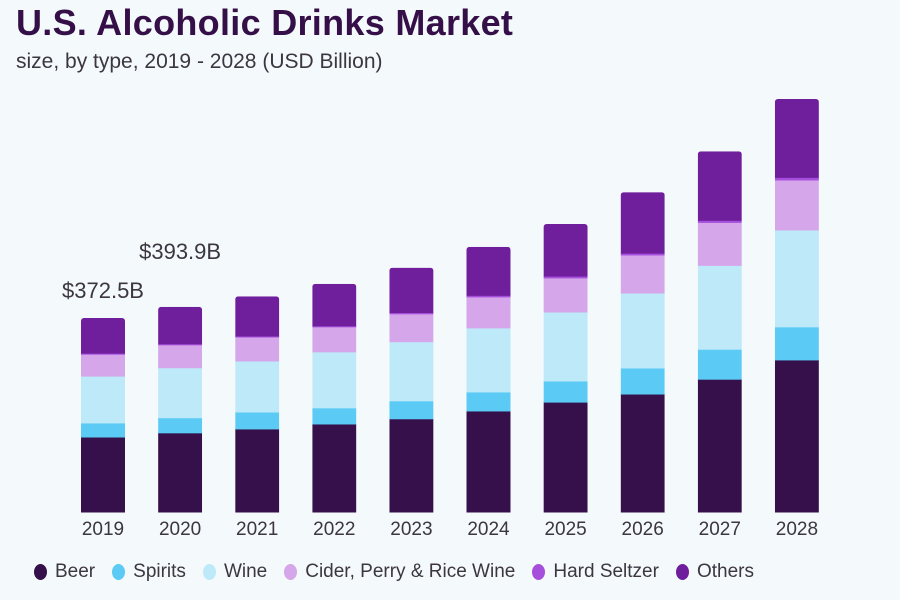 Image resolution: width=900 pixels, height=600 pixels. What do you see at coordinates (643, 529) in the screenshot?
I see `x-tick-label: 2026` at bounding box center [643, 529].